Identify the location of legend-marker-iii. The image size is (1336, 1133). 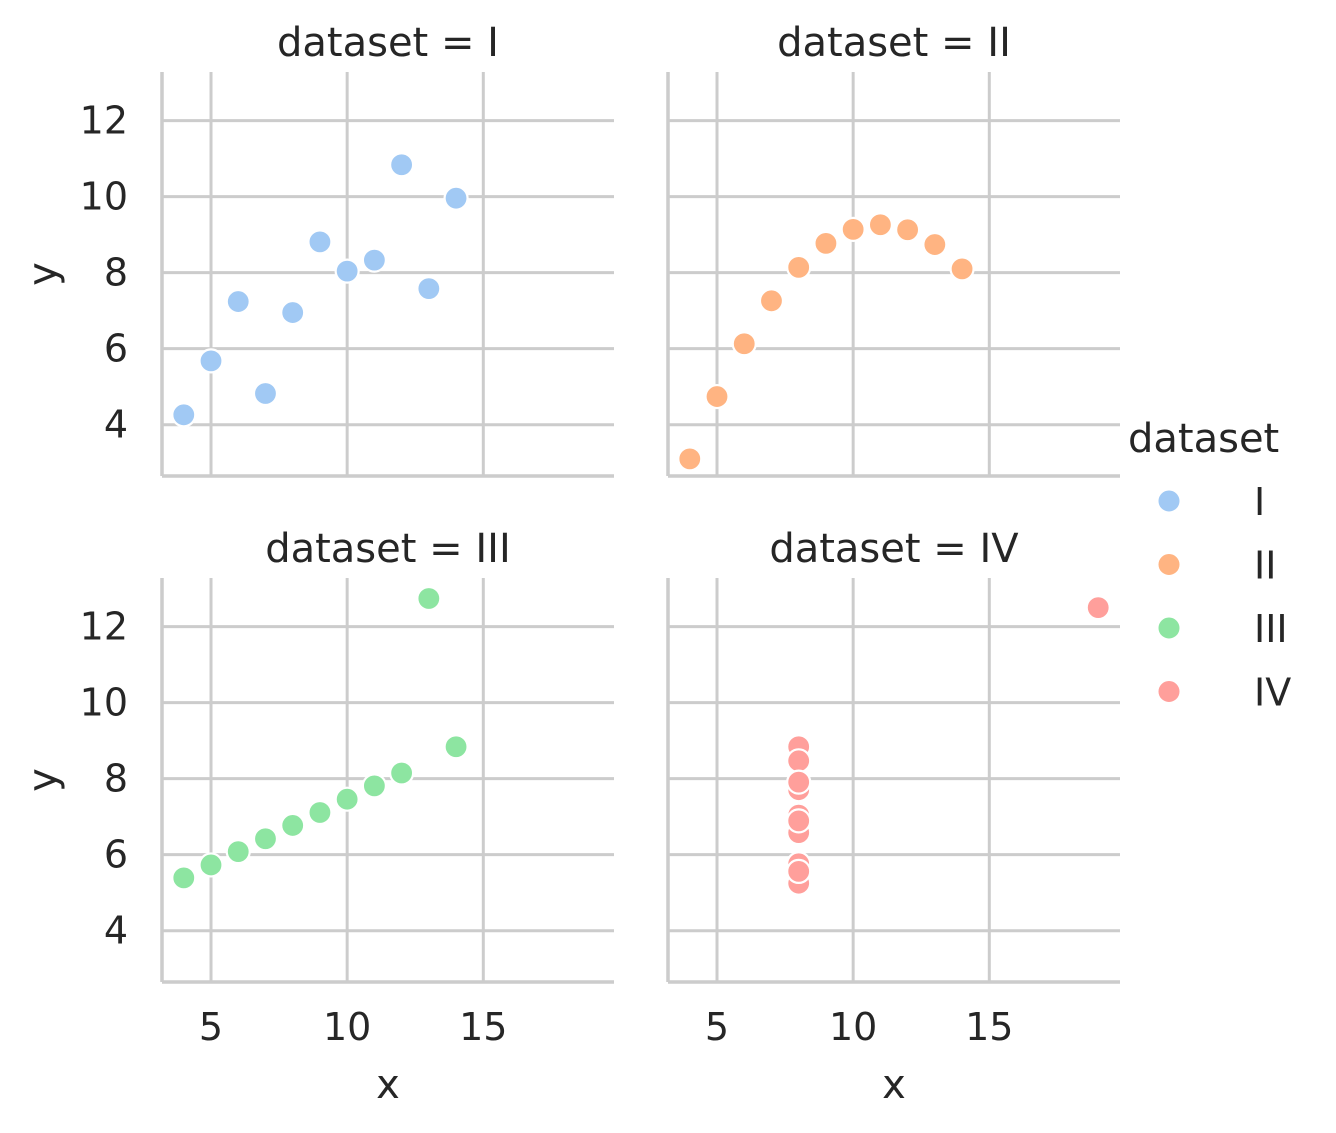
(1169, 628).